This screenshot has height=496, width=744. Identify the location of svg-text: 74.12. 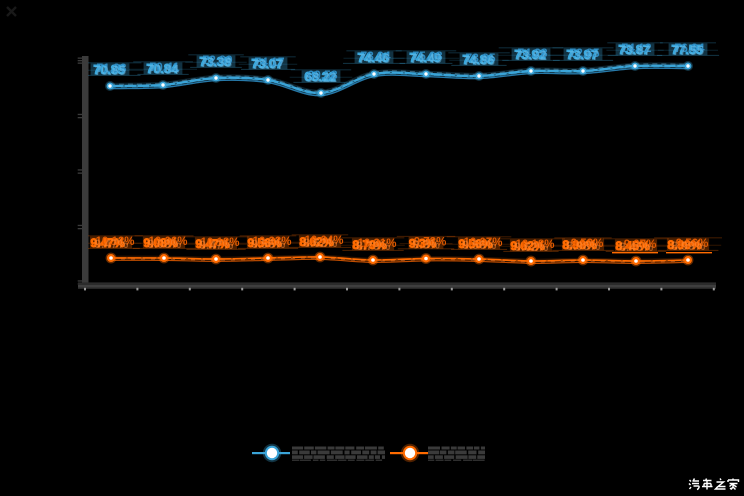
(636, 48).